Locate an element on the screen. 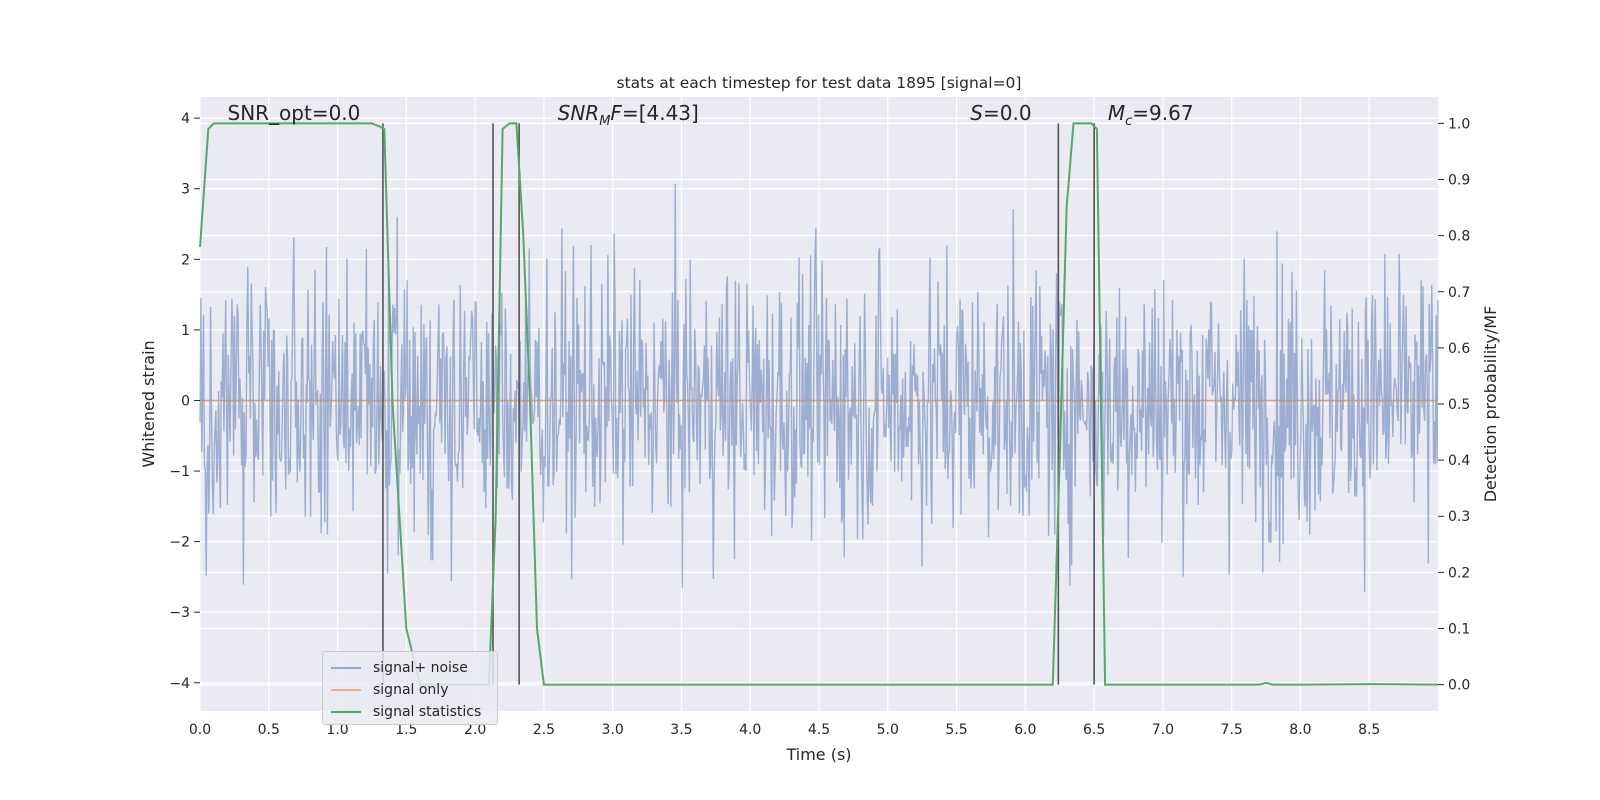  legend-item-signal-only: signal only is located at coordinates (389, 690).